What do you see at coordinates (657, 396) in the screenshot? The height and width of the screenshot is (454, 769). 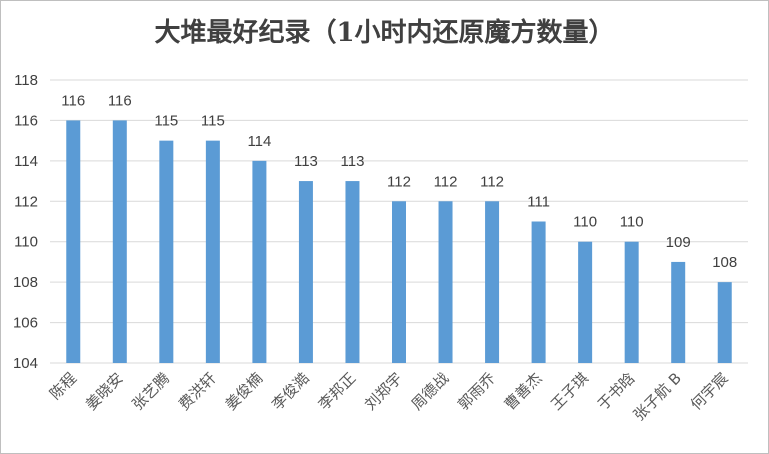 I see `x-tick-label: 张子航 B` at bounding box center [657, 396].